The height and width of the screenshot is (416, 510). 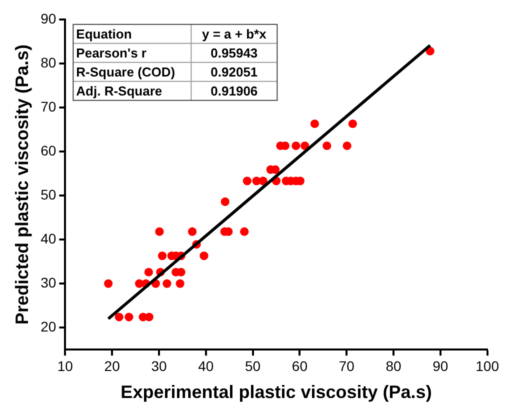 What do you see at coordinates (112, 366) in the screenshot?
I see `x-tick-label: 20` at bounding box center [112, 366].